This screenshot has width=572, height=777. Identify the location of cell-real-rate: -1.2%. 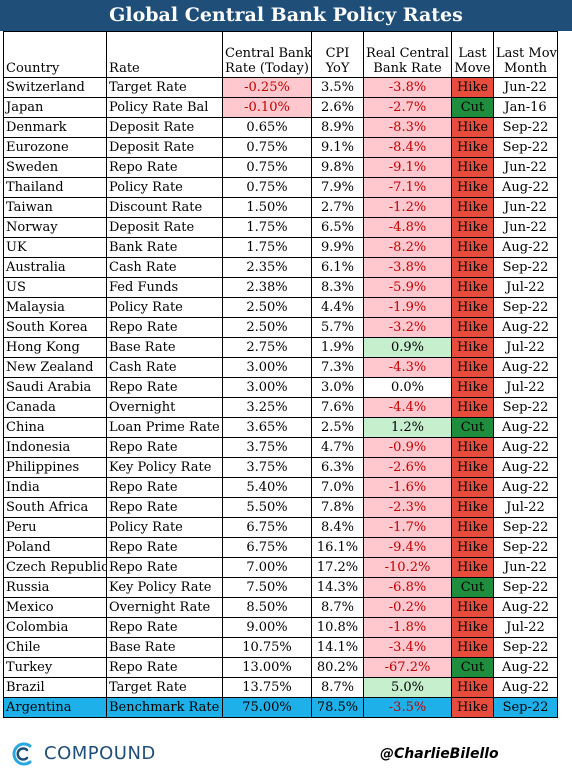
(407, 207).